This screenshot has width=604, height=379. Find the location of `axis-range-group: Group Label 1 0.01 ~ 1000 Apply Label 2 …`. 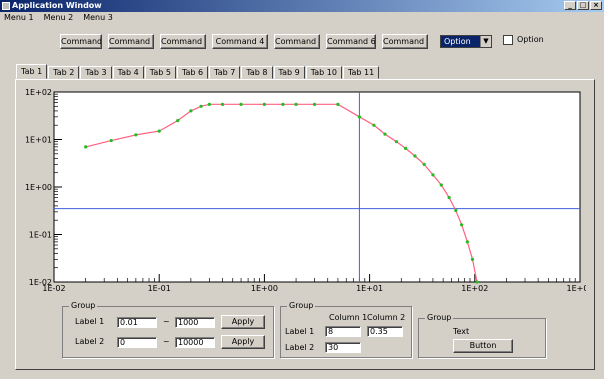

axis-range-group: Group Label 1 0.01 ~ 1000 Apply Label 2 … is located at coordinates (168, 329).